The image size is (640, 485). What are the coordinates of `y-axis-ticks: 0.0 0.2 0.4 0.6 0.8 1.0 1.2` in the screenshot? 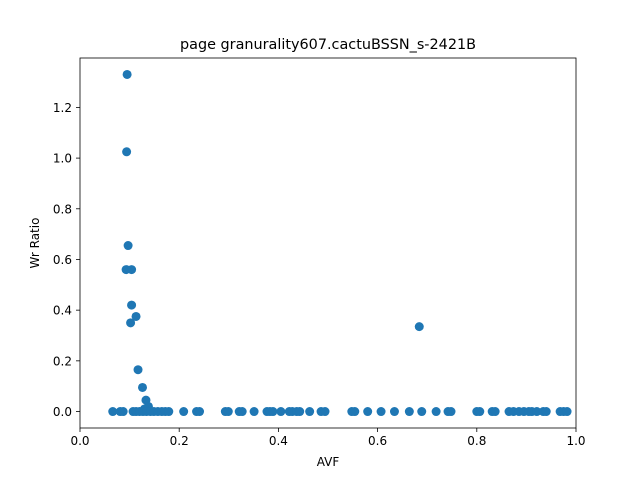 It's located at (66, 260).